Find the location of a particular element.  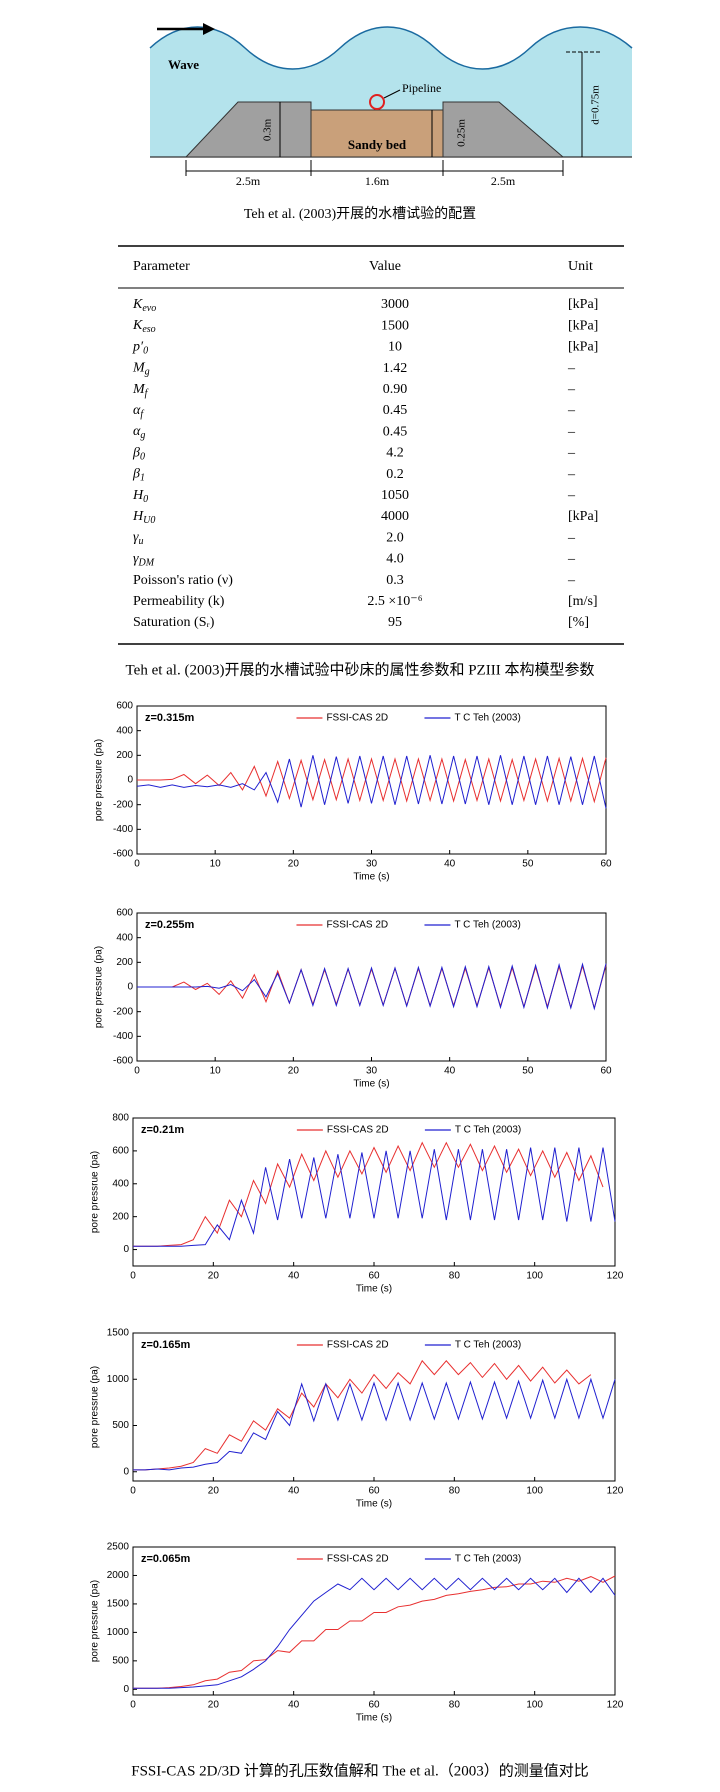

y-tick-label: 2000 is located at coordinates (118, 1575).